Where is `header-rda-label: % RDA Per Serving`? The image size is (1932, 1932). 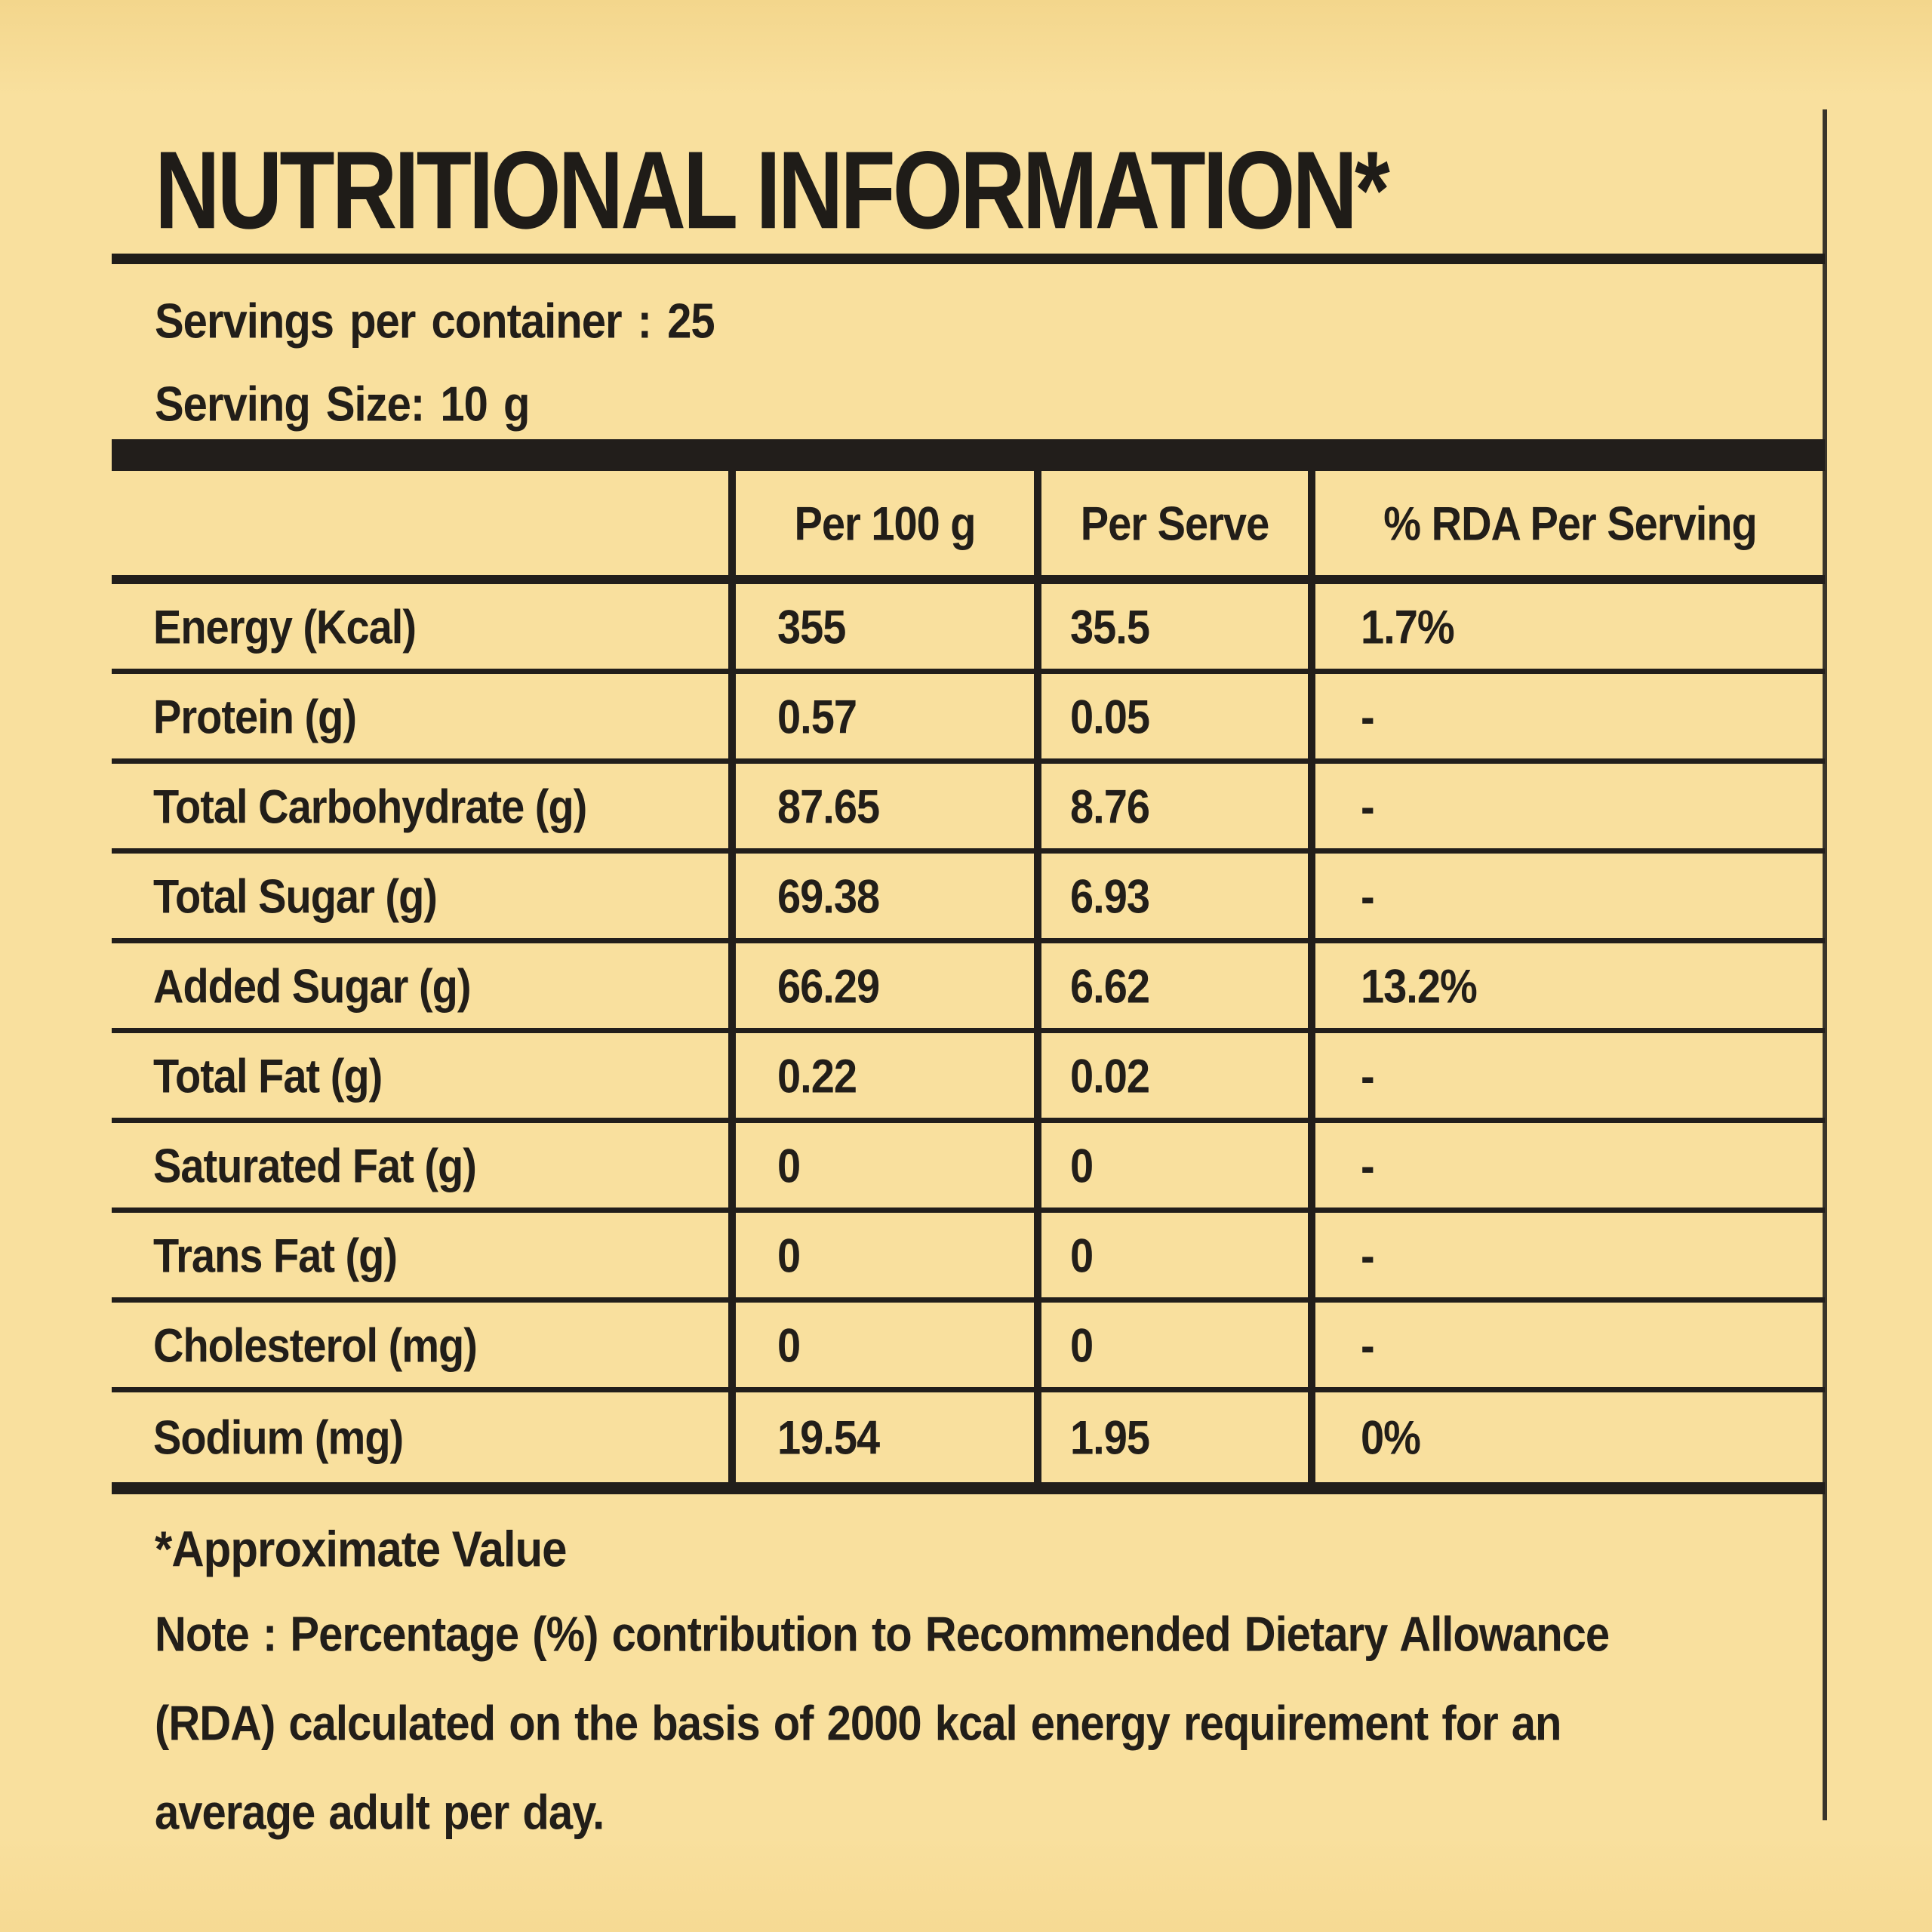 header-rda-label: % RDA Per Serving is located at coordinates (1570, 523).